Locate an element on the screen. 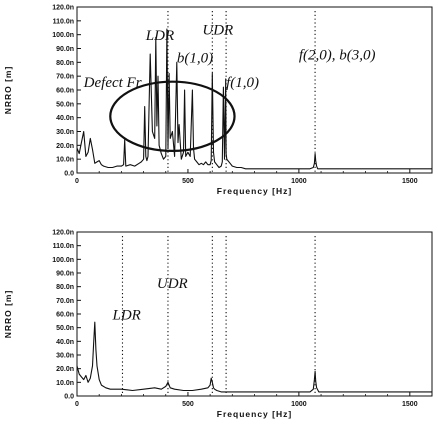 Image resolution: width=438 pixels, height=426 pixels. annotation-label: Defect Fr is located at coordinates (112, 83).